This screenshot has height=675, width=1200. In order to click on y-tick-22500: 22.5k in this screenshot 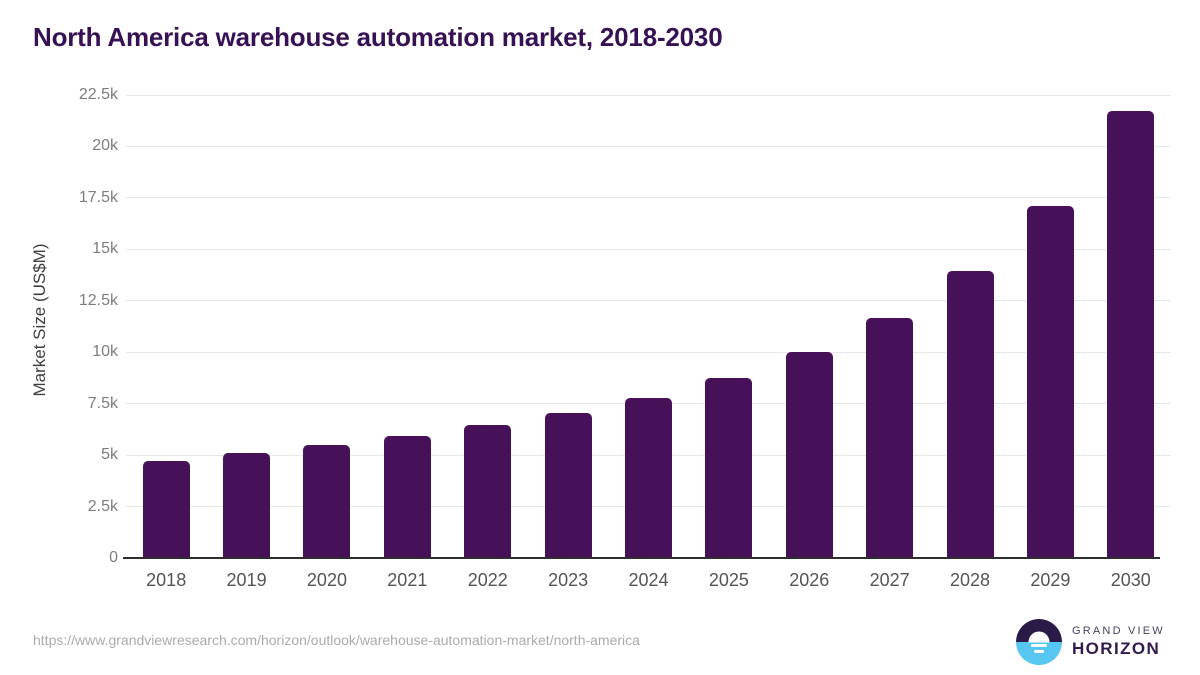, I will do `click(98, 94)`.